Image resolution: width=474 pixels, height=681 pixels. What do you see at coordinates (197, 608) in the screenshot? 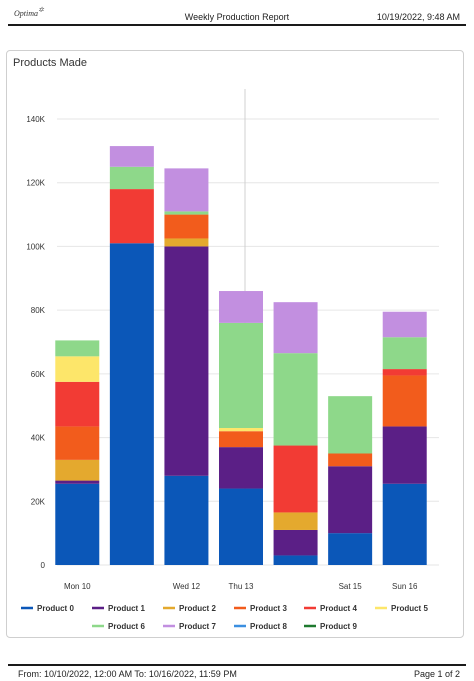
I see `legend-label: Product 2` at bounding box center [197, 608].